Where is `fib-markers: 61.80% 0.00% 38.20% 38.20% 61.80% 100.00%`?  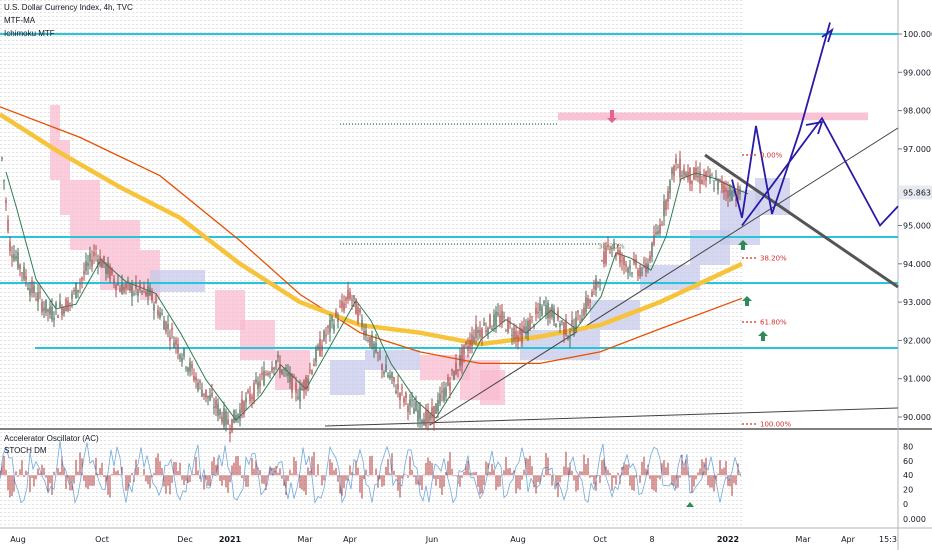 fib-markers: 61.80% 0.00% 38.20% 38.20% 61.80% 100.00% is located at coordinates (692, 276).